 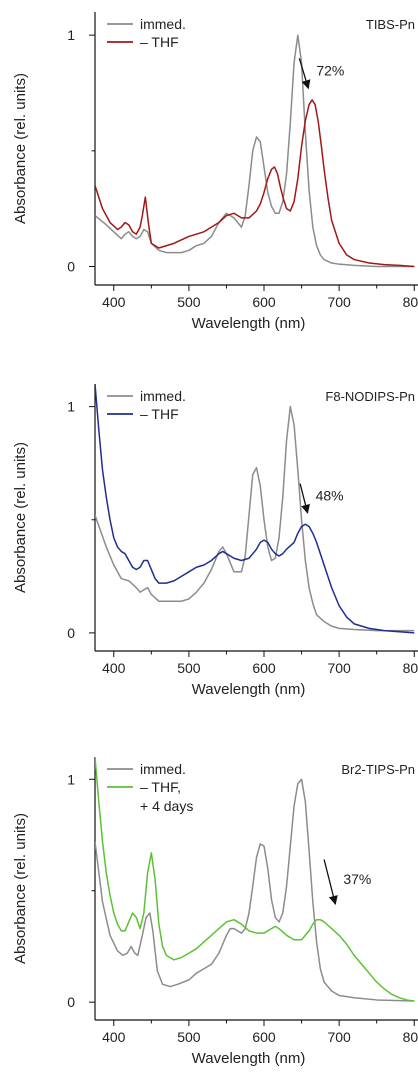 I want to click on decrease-percentage: 72%, so click(x=330, y=70).